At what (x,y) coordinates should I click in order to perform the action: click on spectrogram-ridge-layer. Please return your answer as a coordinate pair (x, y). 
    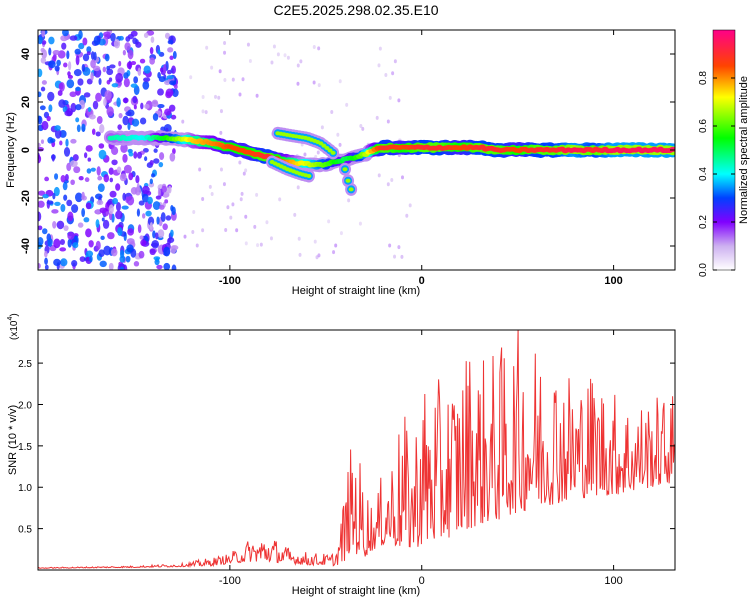
    Looking at the image, I should click on (389, 161).